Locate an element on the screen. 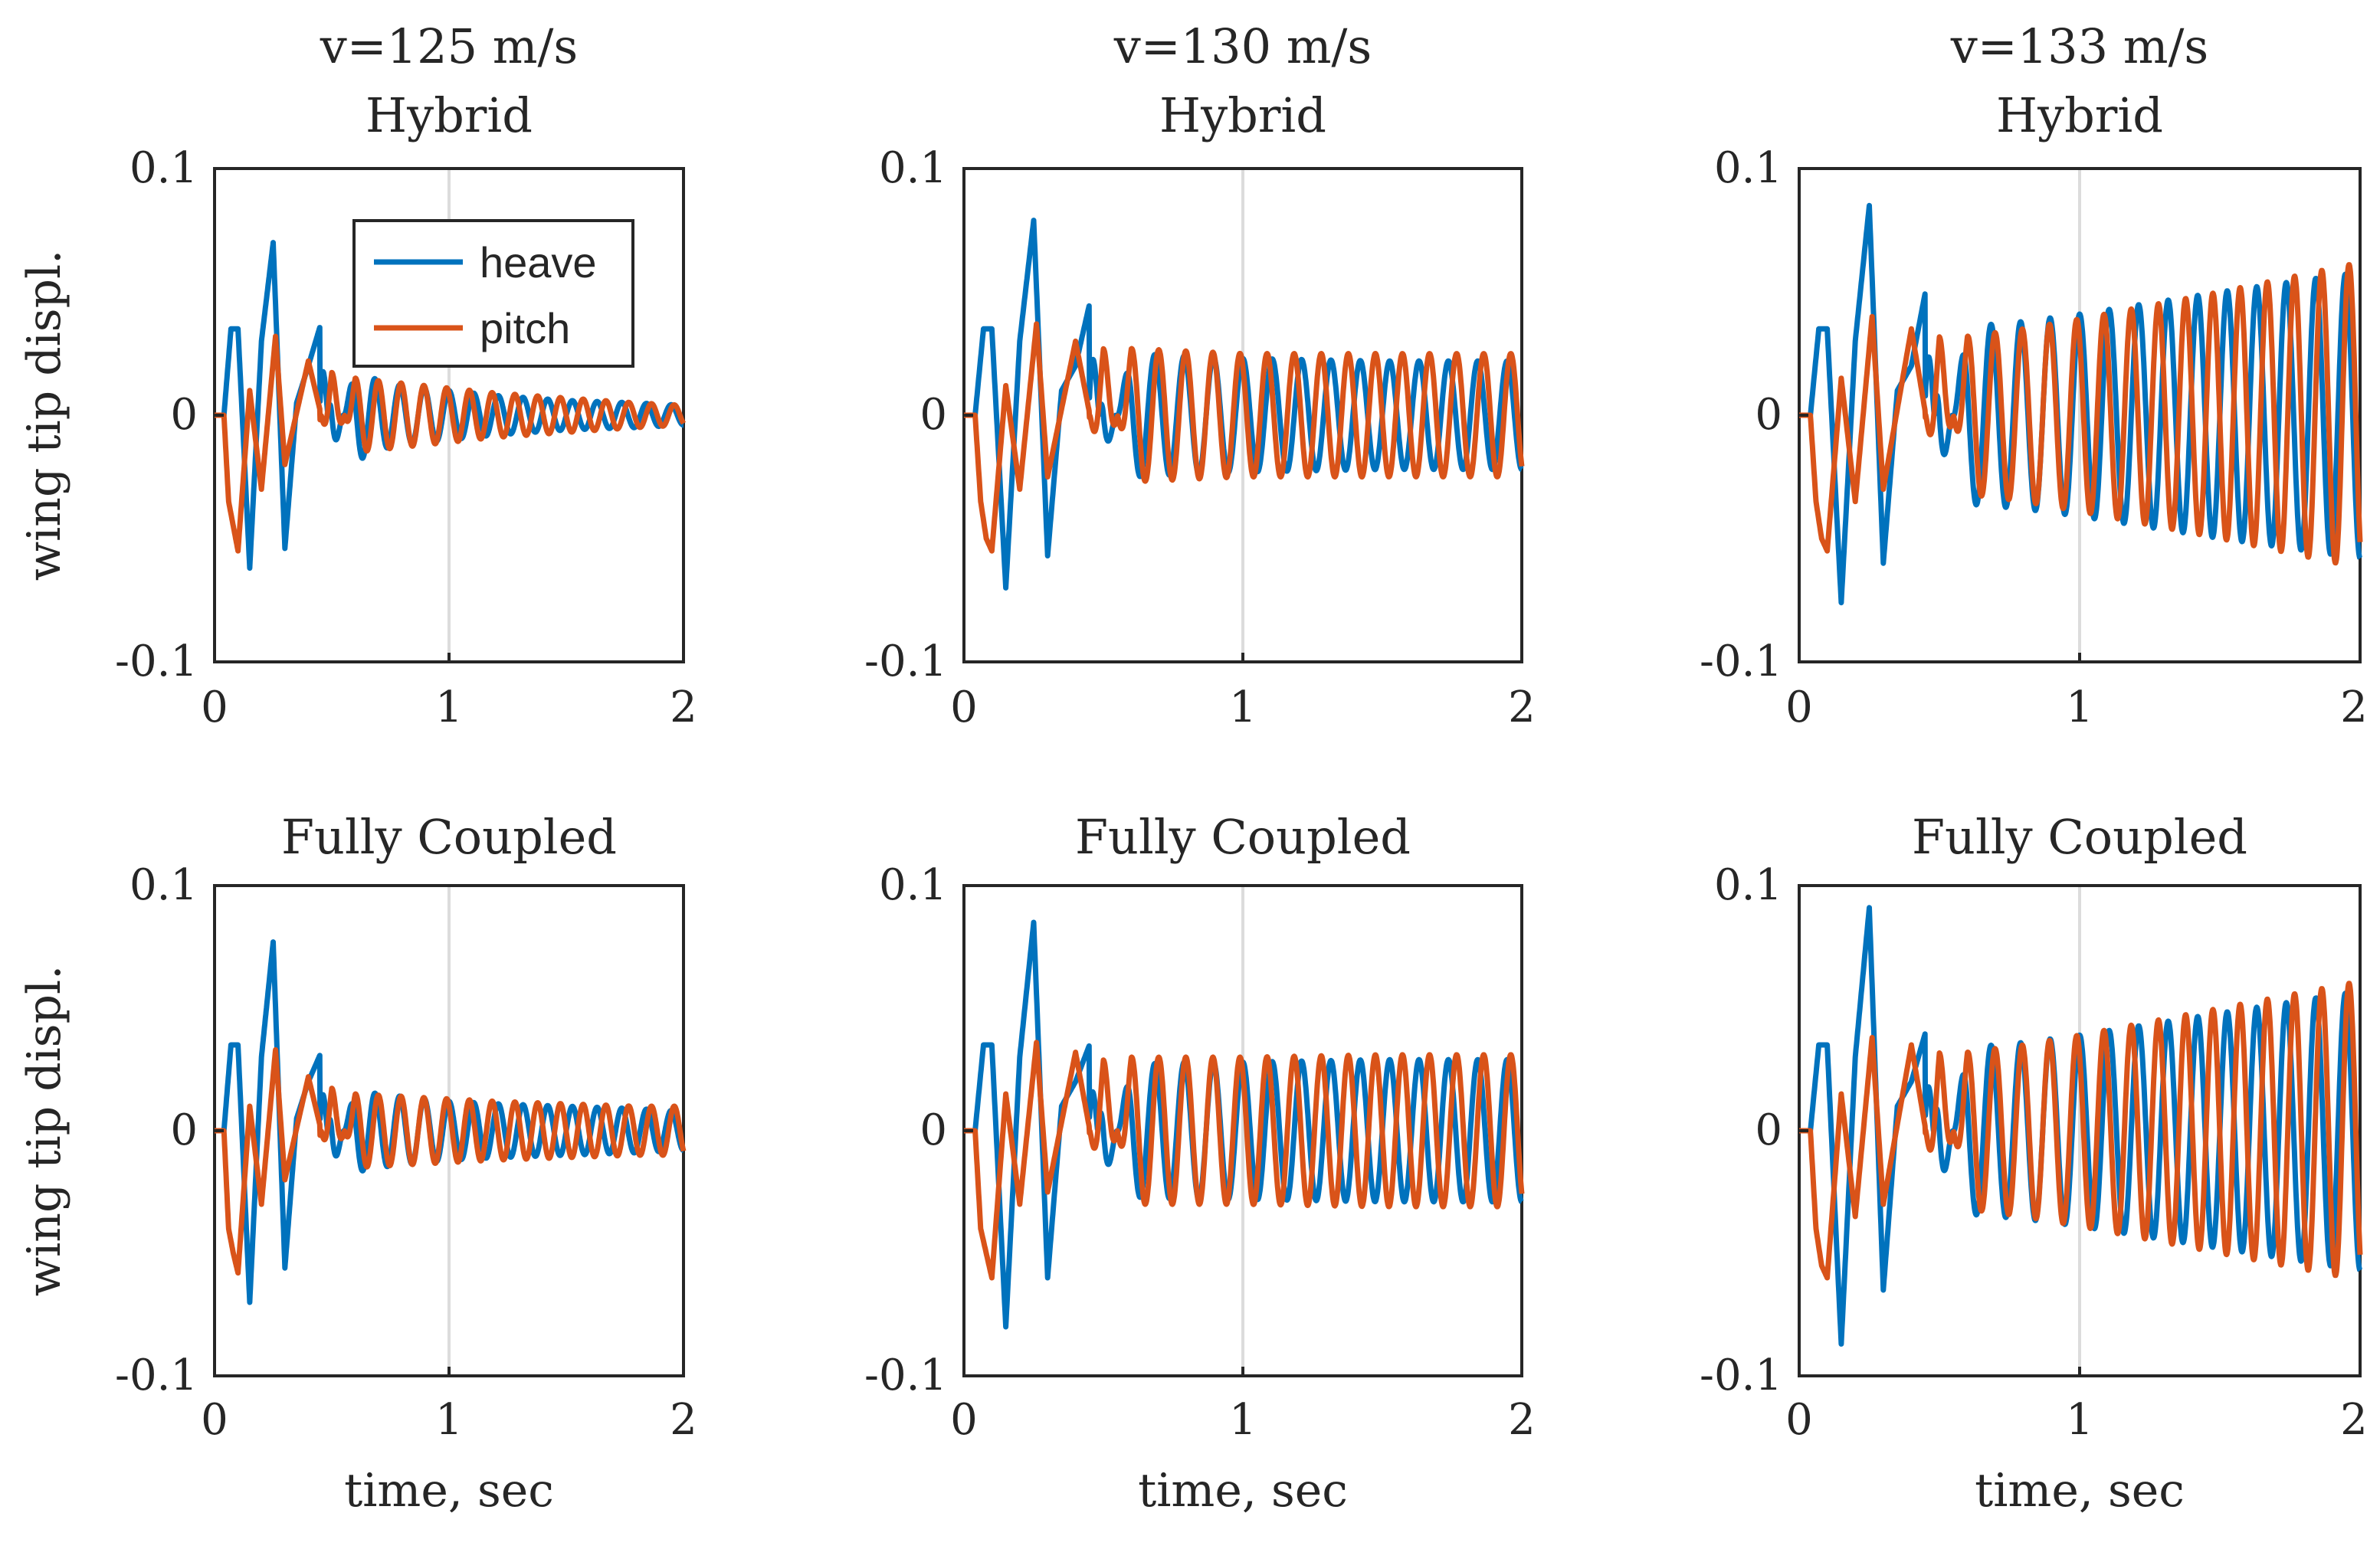  panel-130-hybrid: v=130 m/s Hybrid 0.1 0 -0.1 0 1 2 is located at coordinates (1200, 375).